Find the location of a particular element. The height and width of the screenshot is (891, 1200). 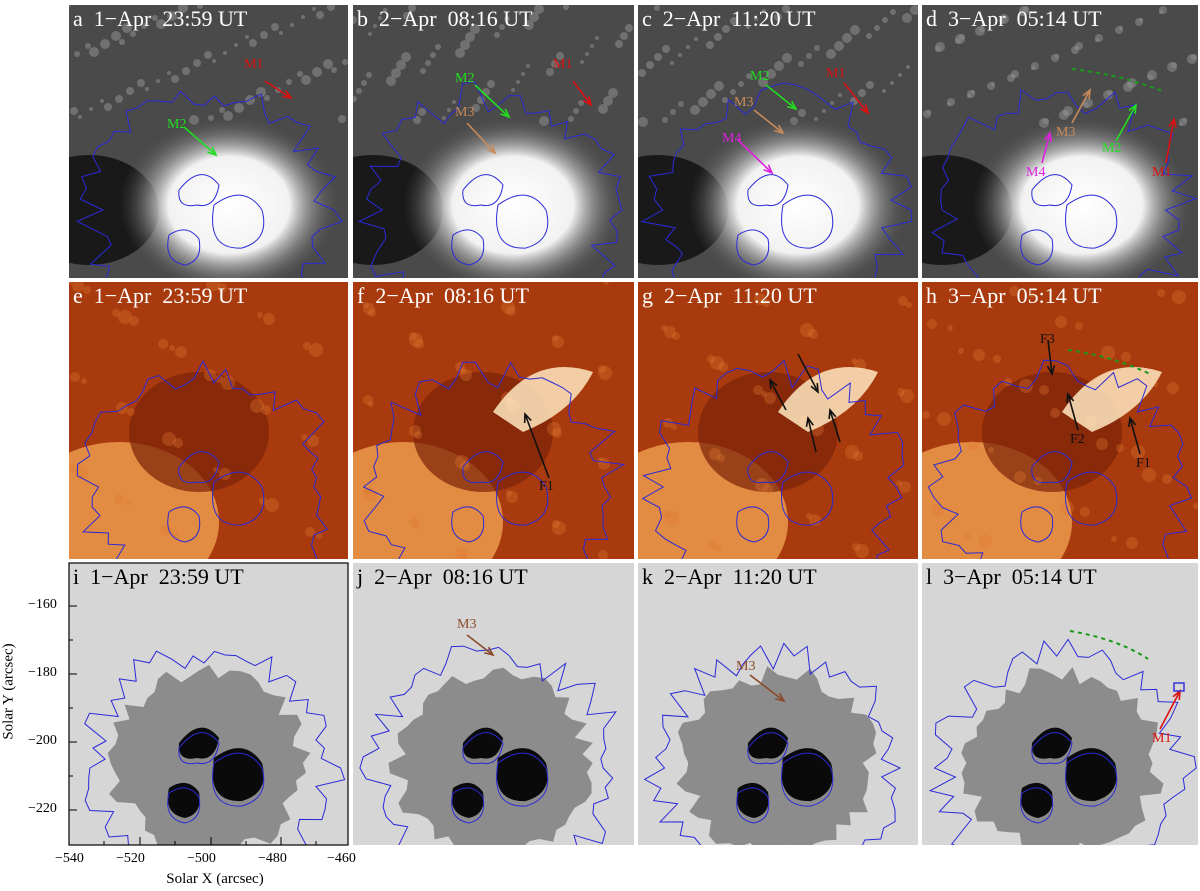

arrow-m1 is located at coordinates (1170, 710).